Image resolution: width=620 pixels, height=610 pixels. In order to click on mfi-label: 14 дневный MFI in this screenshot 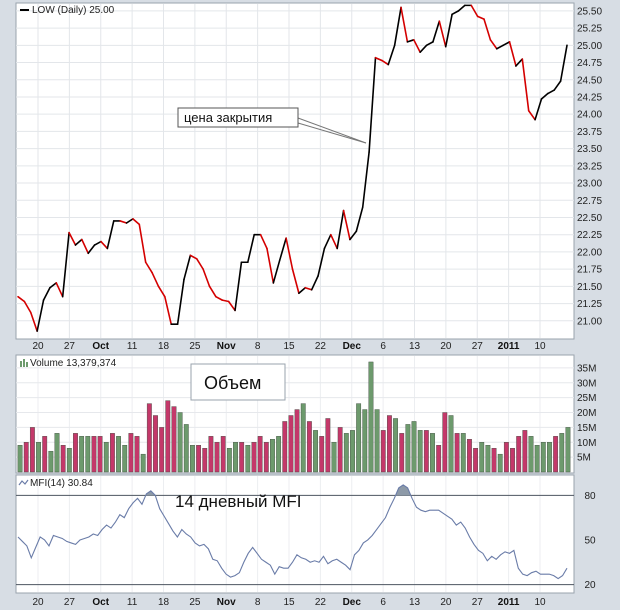, I will do `click(238, 501)`.